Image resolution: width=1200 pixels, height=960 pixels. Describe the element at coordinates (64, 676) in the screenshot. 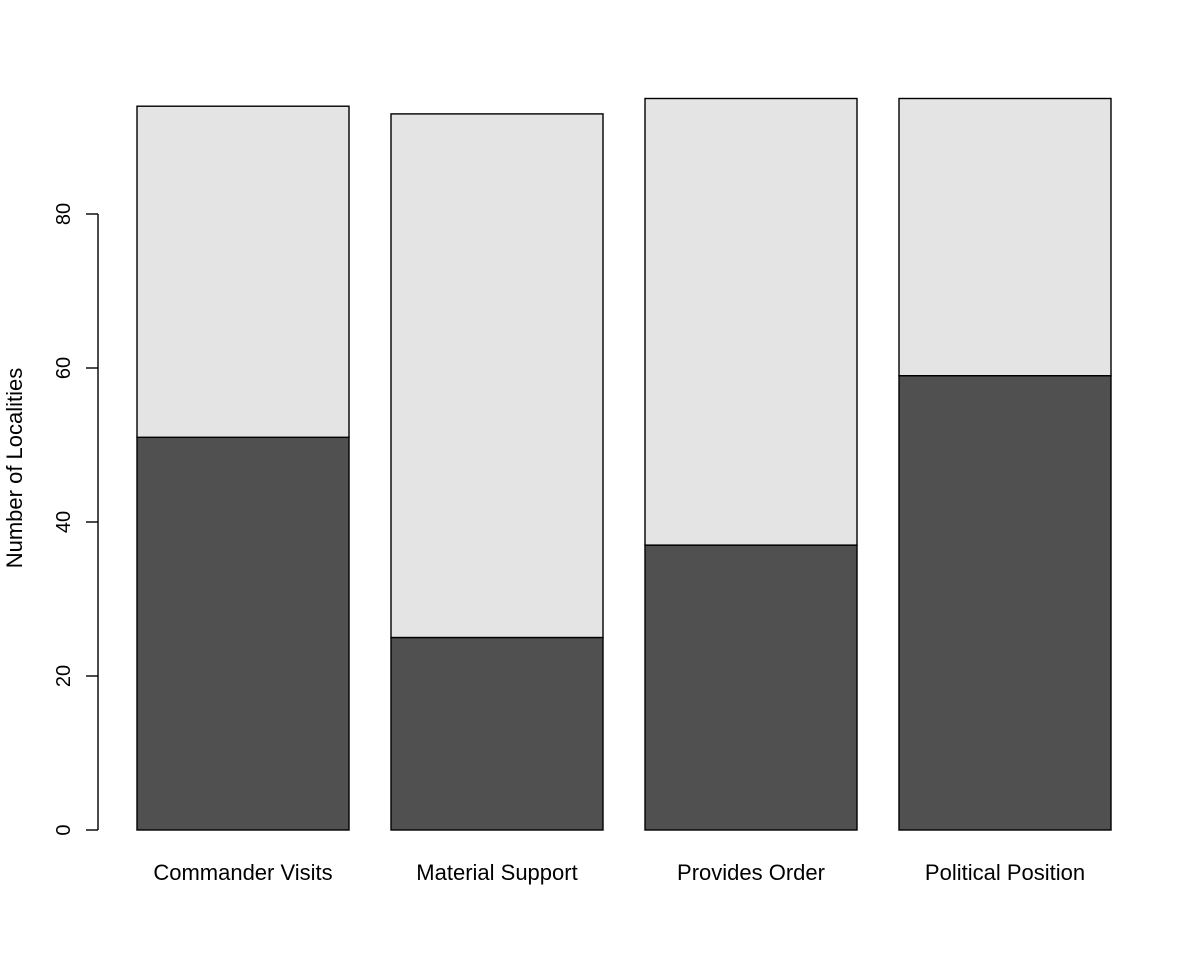

I see `y-tick-label-20: 20` at that location.